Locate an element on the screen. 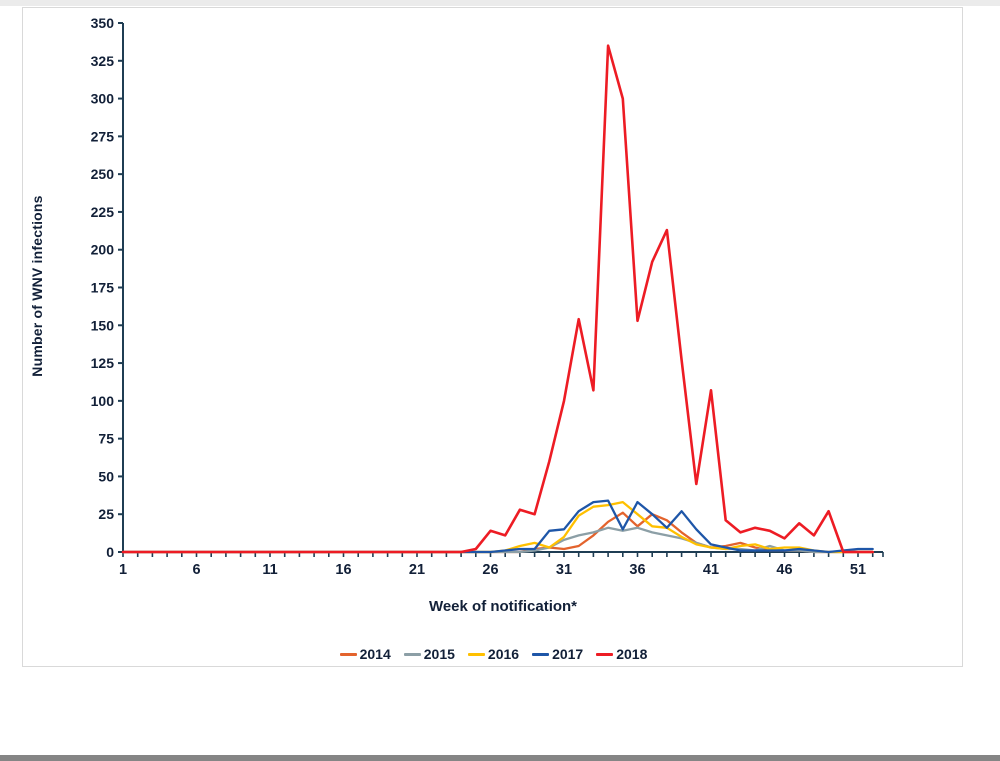  series-line-2015 is located at coordinates (497, 540).